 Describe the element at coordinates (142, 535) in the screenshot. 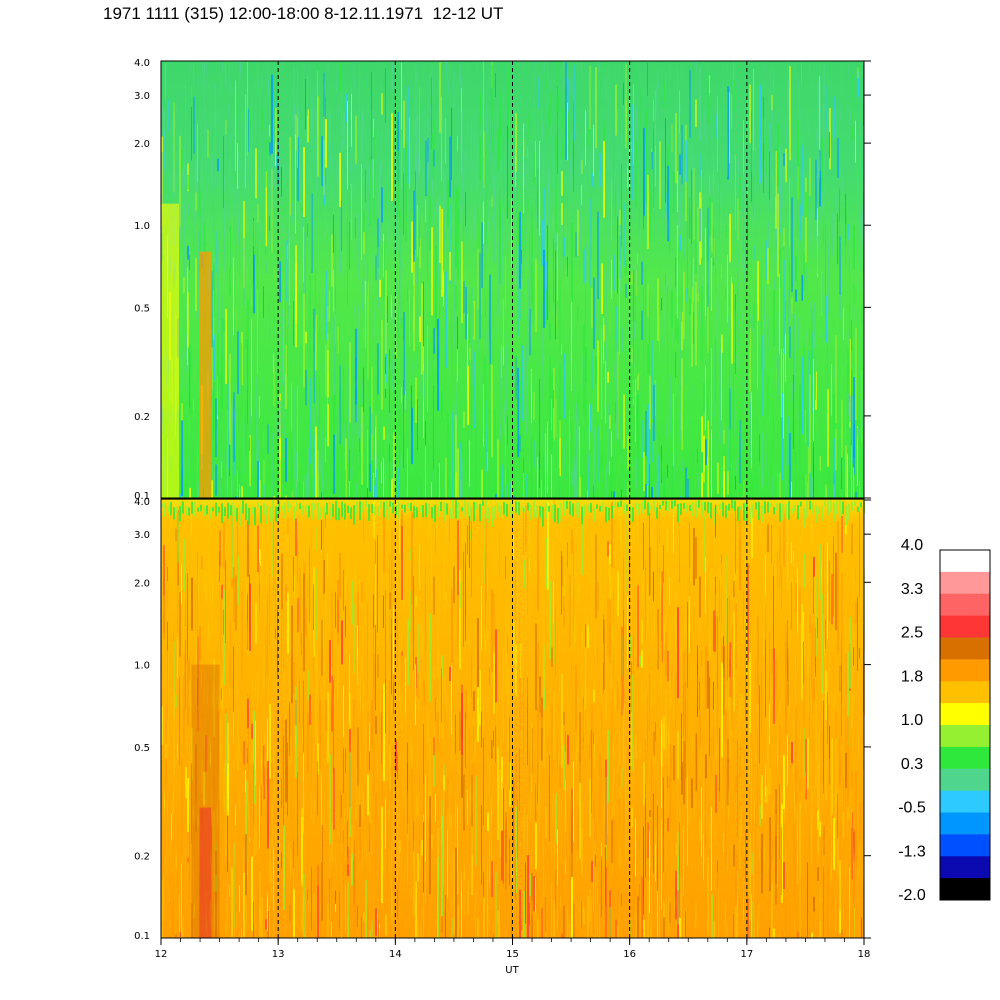

I see `lower-y-tick-label: 3.0` at that location.